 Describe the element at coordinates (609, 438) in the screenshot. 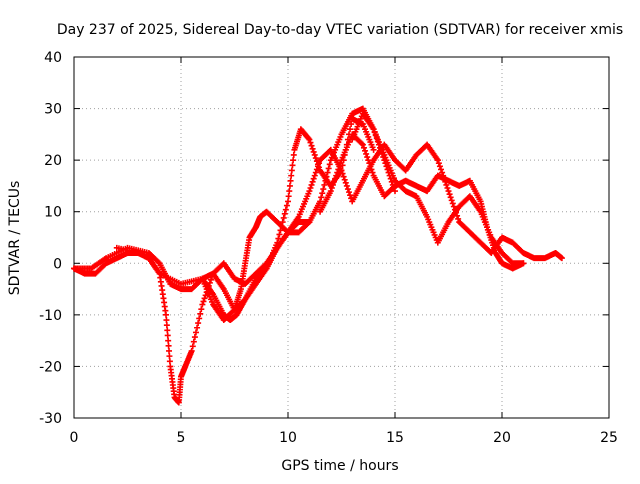

I see `x-tick-label: 25` at that location.